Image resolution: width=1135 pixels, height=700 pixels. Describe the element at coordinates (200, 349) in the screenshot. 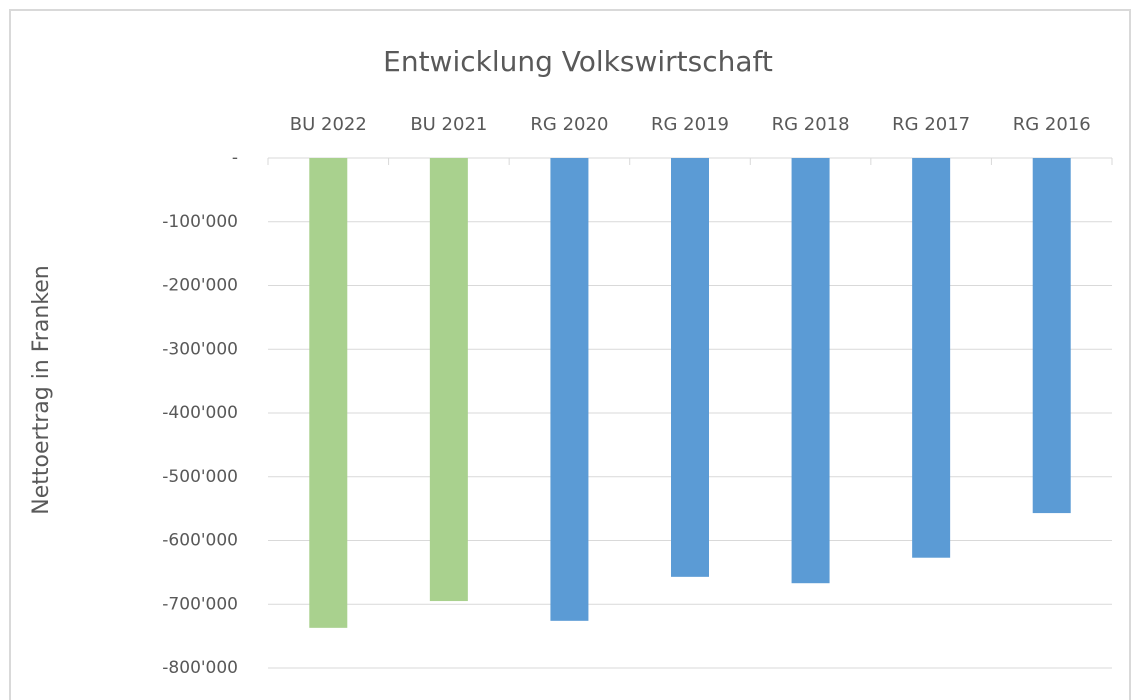

I see `y-tick-label: -300'000` at that location.